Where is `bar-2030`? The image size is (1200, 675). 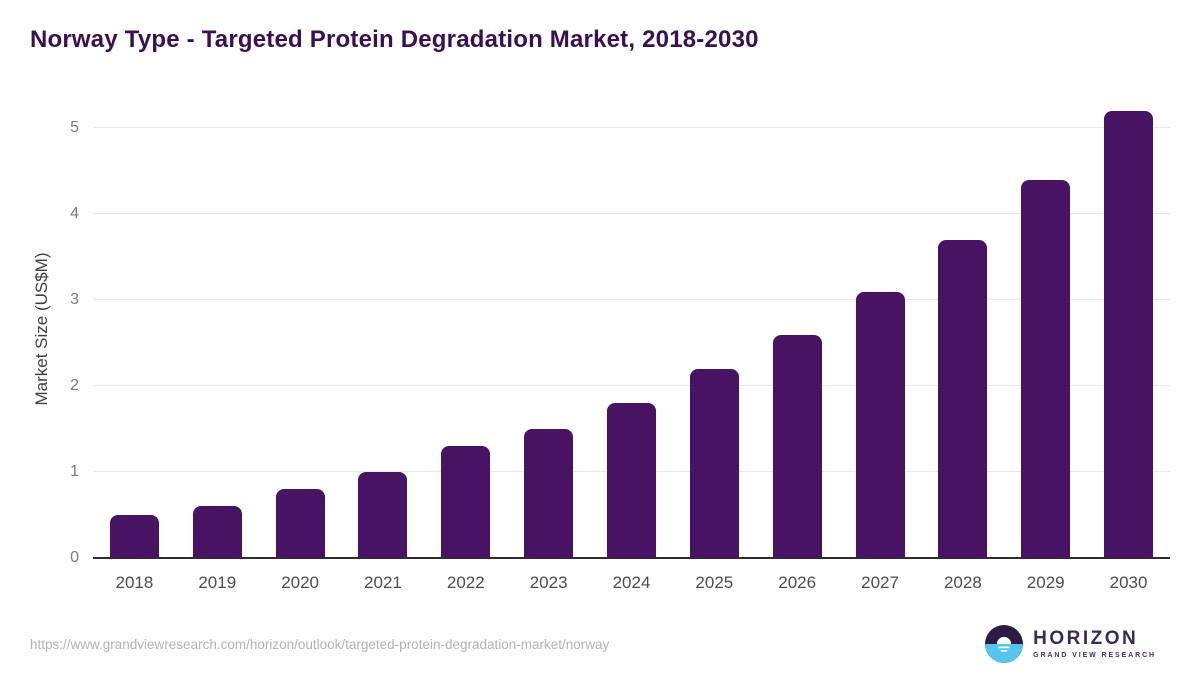 bar-2030 is located at coordinates (1129, 334).